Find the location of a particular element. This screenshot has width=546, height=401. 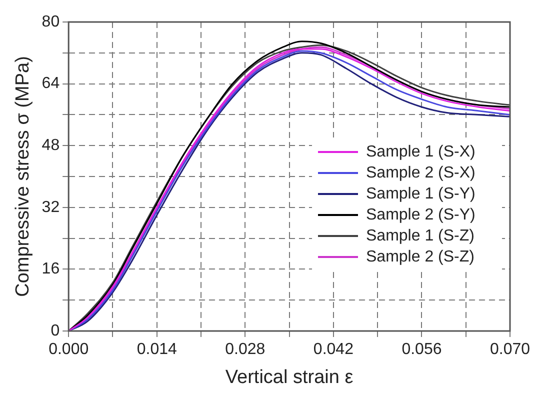

x-tick-label: 0.070 is located at coordinates (510, 349).